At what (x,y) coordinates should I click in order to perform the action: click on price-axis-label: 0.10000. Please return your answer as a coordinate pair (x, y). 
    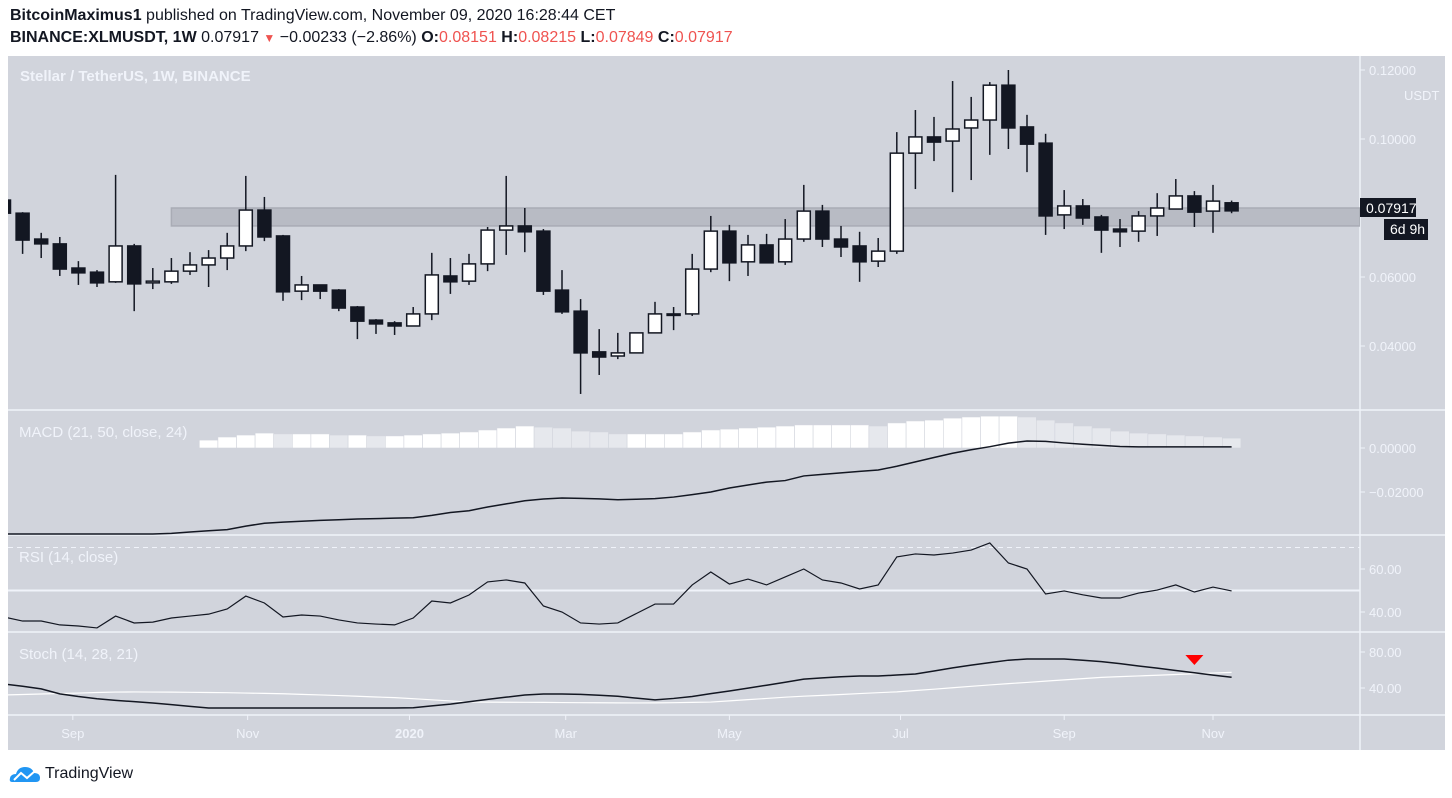
    Looking at the image, I should click on (1392, 139).